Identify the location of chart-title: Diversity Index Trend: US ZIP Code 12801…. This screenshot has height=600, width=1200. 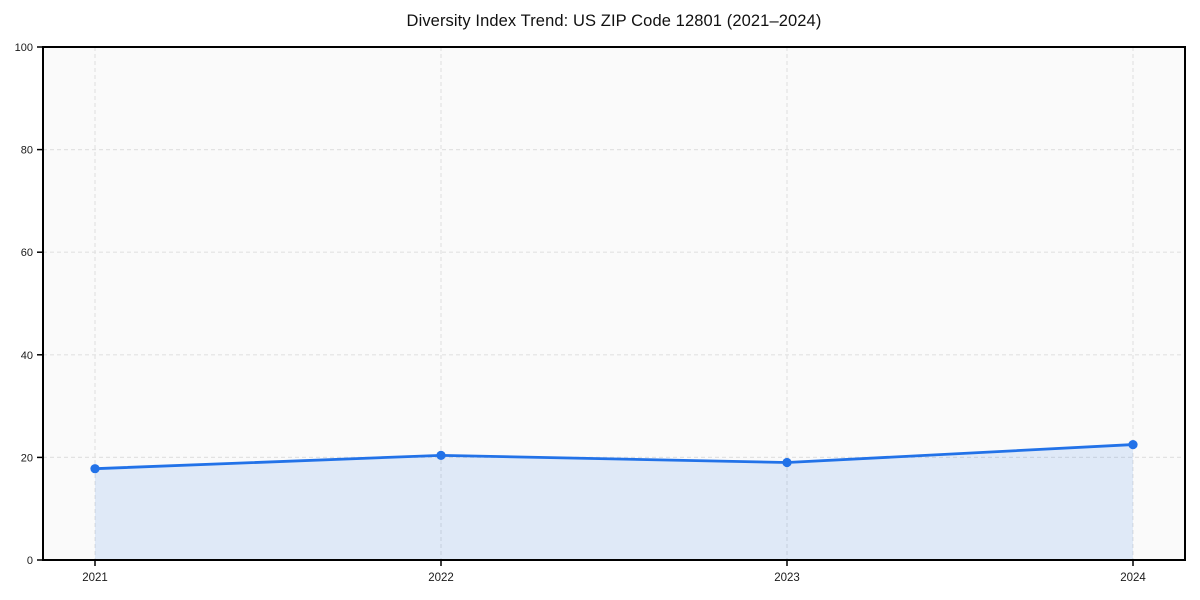
(614, 21).